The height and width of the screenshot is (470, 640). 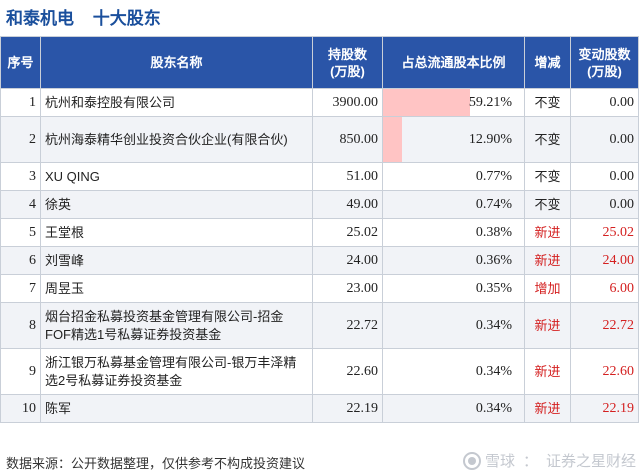 What do you see at coordinates (176, 260) in the screenshot?
I see `holder-name: 刘雪峰` at bounding box center [176, 260].